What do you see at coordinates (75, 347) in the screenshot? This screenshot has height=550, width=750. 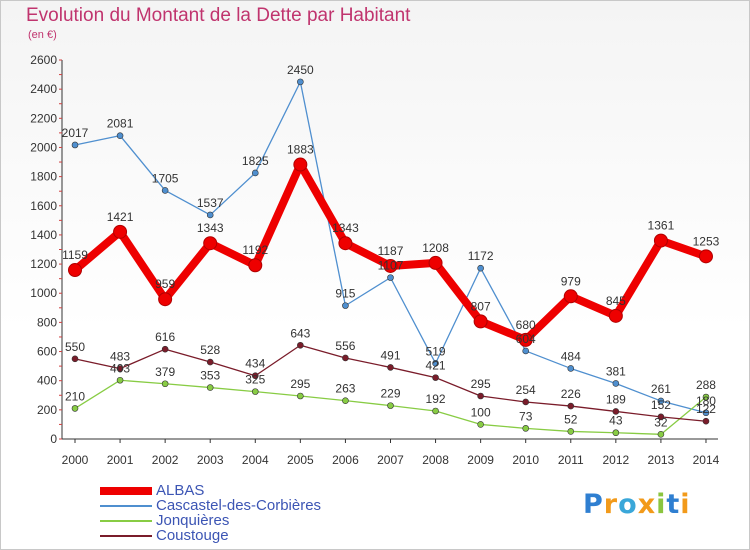 I see `data-label: 550` at bounding box center [75, 347].